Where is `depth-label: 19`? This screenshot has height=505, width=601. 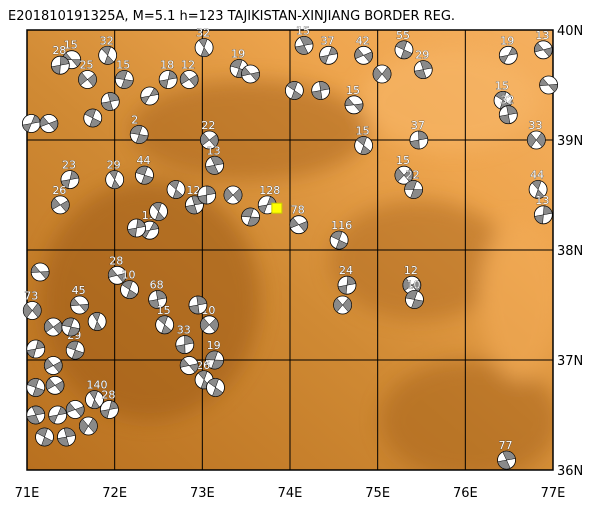 depth-label: 19 is located at coordinates (507, 40).